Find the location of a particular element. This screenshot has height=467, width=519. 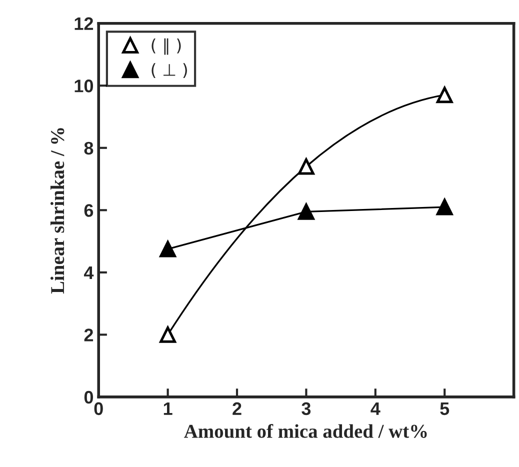

x-axis-title: Amount of mica added / wt% is located at coordinates (305, 431).